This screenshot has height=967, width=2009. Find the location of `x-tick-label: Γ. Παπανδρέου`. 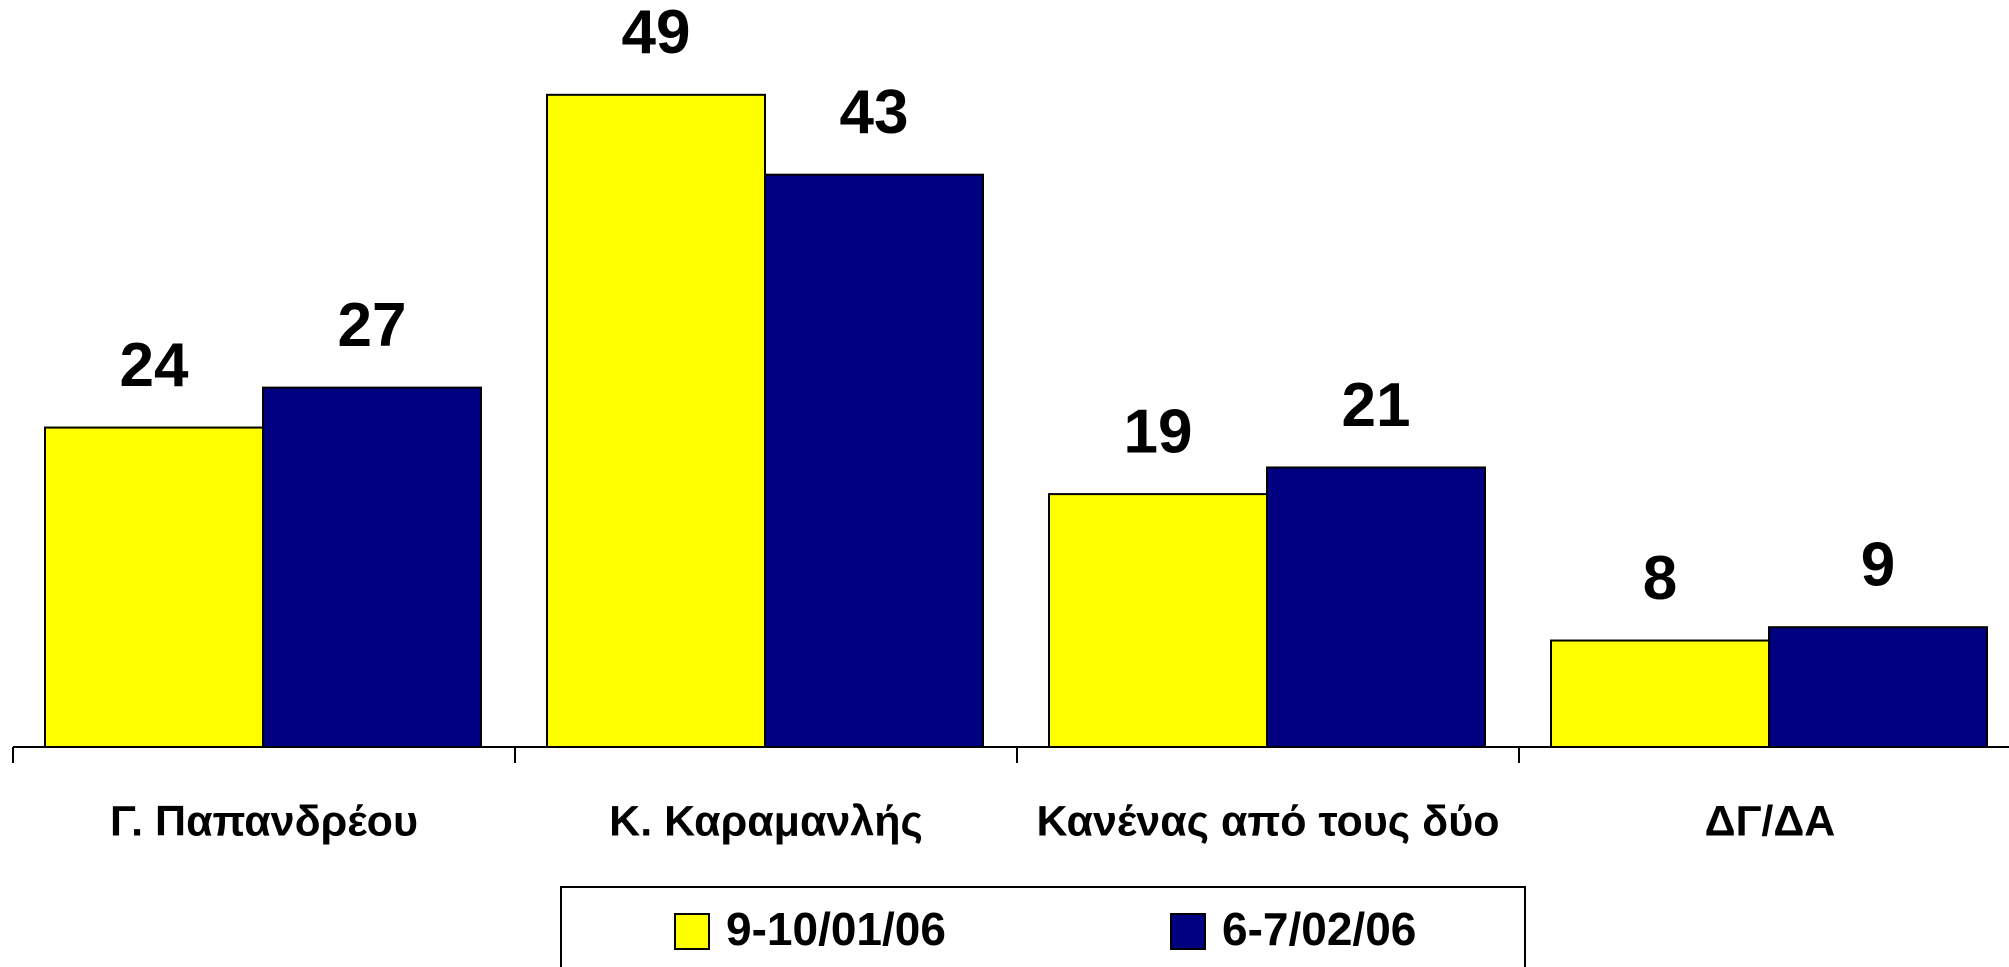

x-tick-label: Γ. Παπανδρέου is located at coordinates (264, 821).